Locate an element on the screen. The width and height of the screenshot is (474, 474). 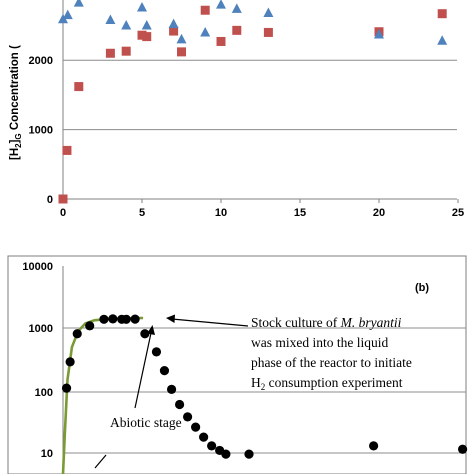
annotation-arrow-lower is located at coordinates (100, 461).